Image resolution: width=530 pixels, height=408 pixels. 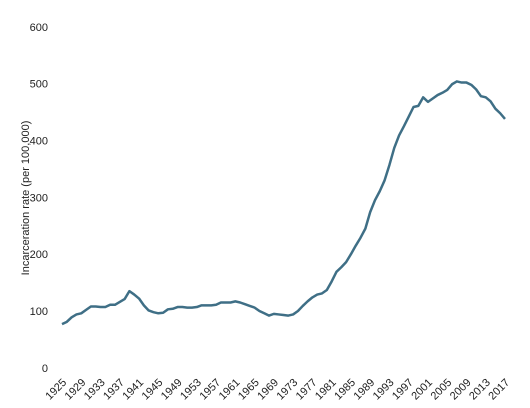 What do you see at coordinates (39, 85) in the screenshot?
I see `y-tick-label: 500` at bounding box center [39, 85].